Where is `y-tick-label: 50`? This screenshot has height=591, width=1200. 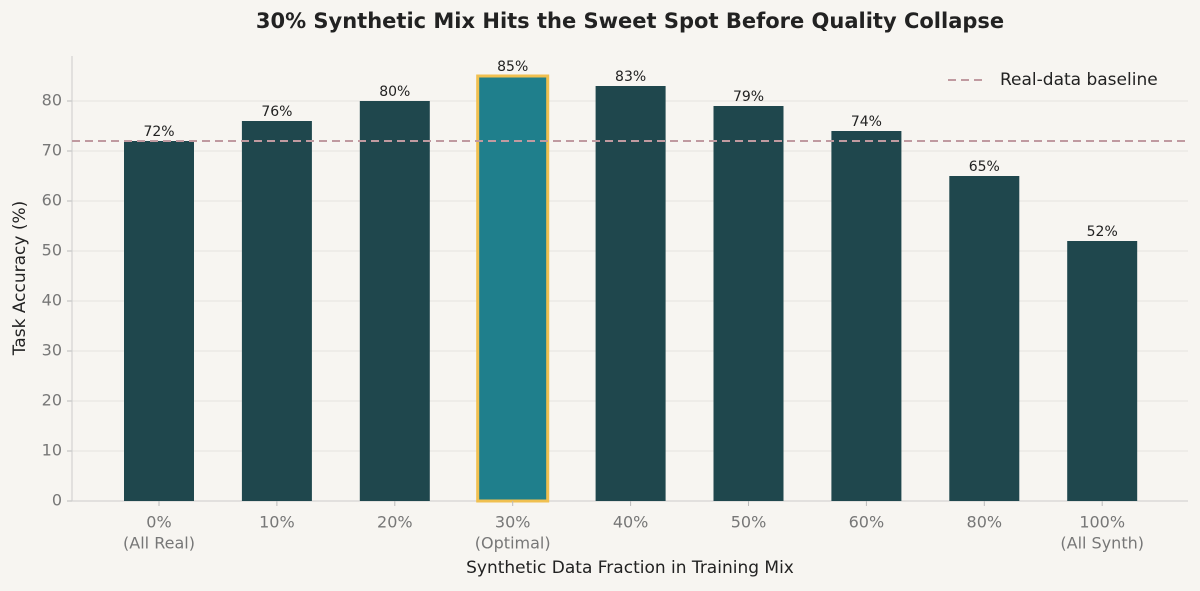
y-tick-label: 50 is located at coordinates (52, 250).